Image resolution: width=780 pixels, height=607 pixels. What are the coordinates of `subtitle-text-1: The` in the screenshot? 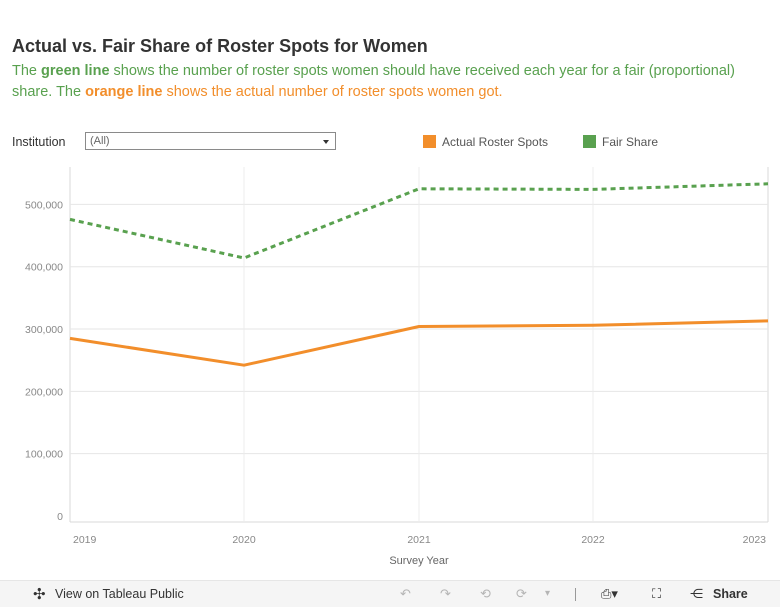 It's located at (27, 71).